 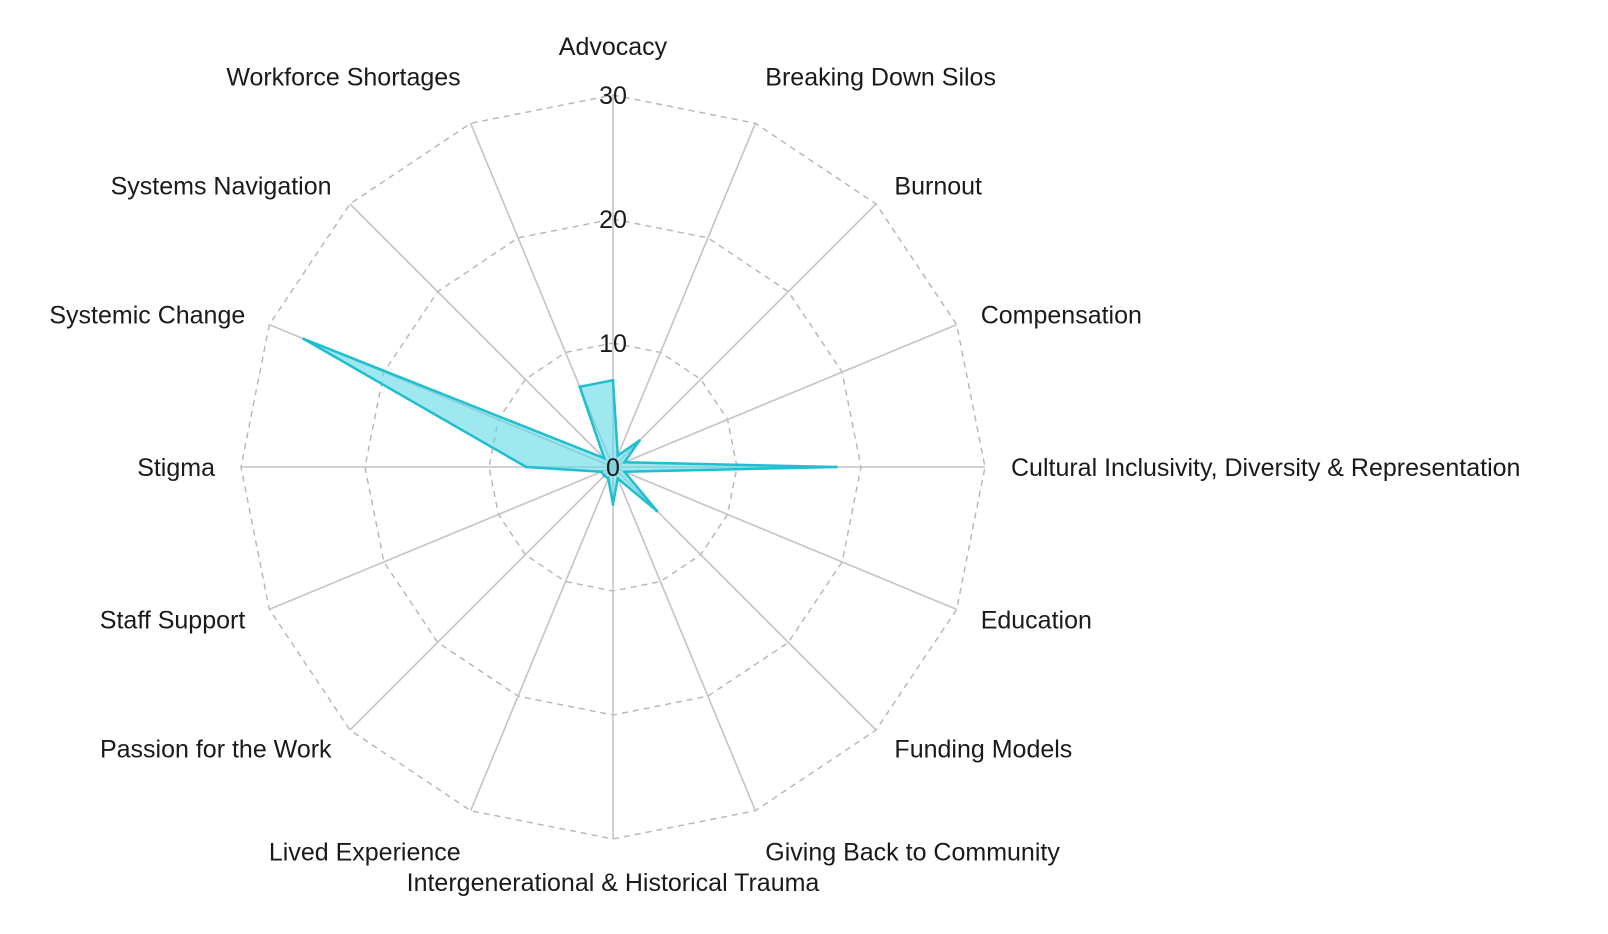 What do you see at coordinates (983, 749) in the screenshot?
I see `category-label-6: Funding Models` at bounding box center [983, 749].